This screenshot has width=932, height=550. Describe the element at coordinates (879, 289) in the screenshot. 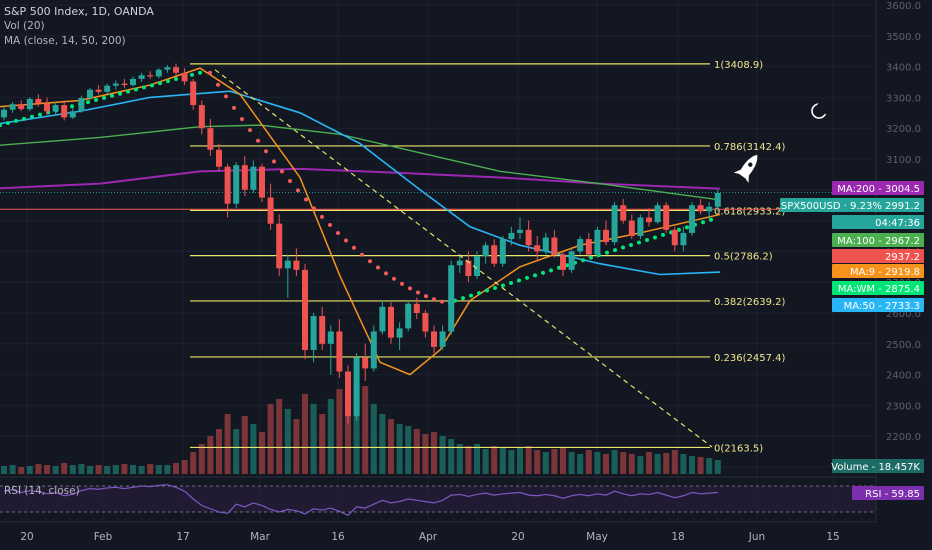

I see `price-tag: MA:WM - 2875.4` at that location.